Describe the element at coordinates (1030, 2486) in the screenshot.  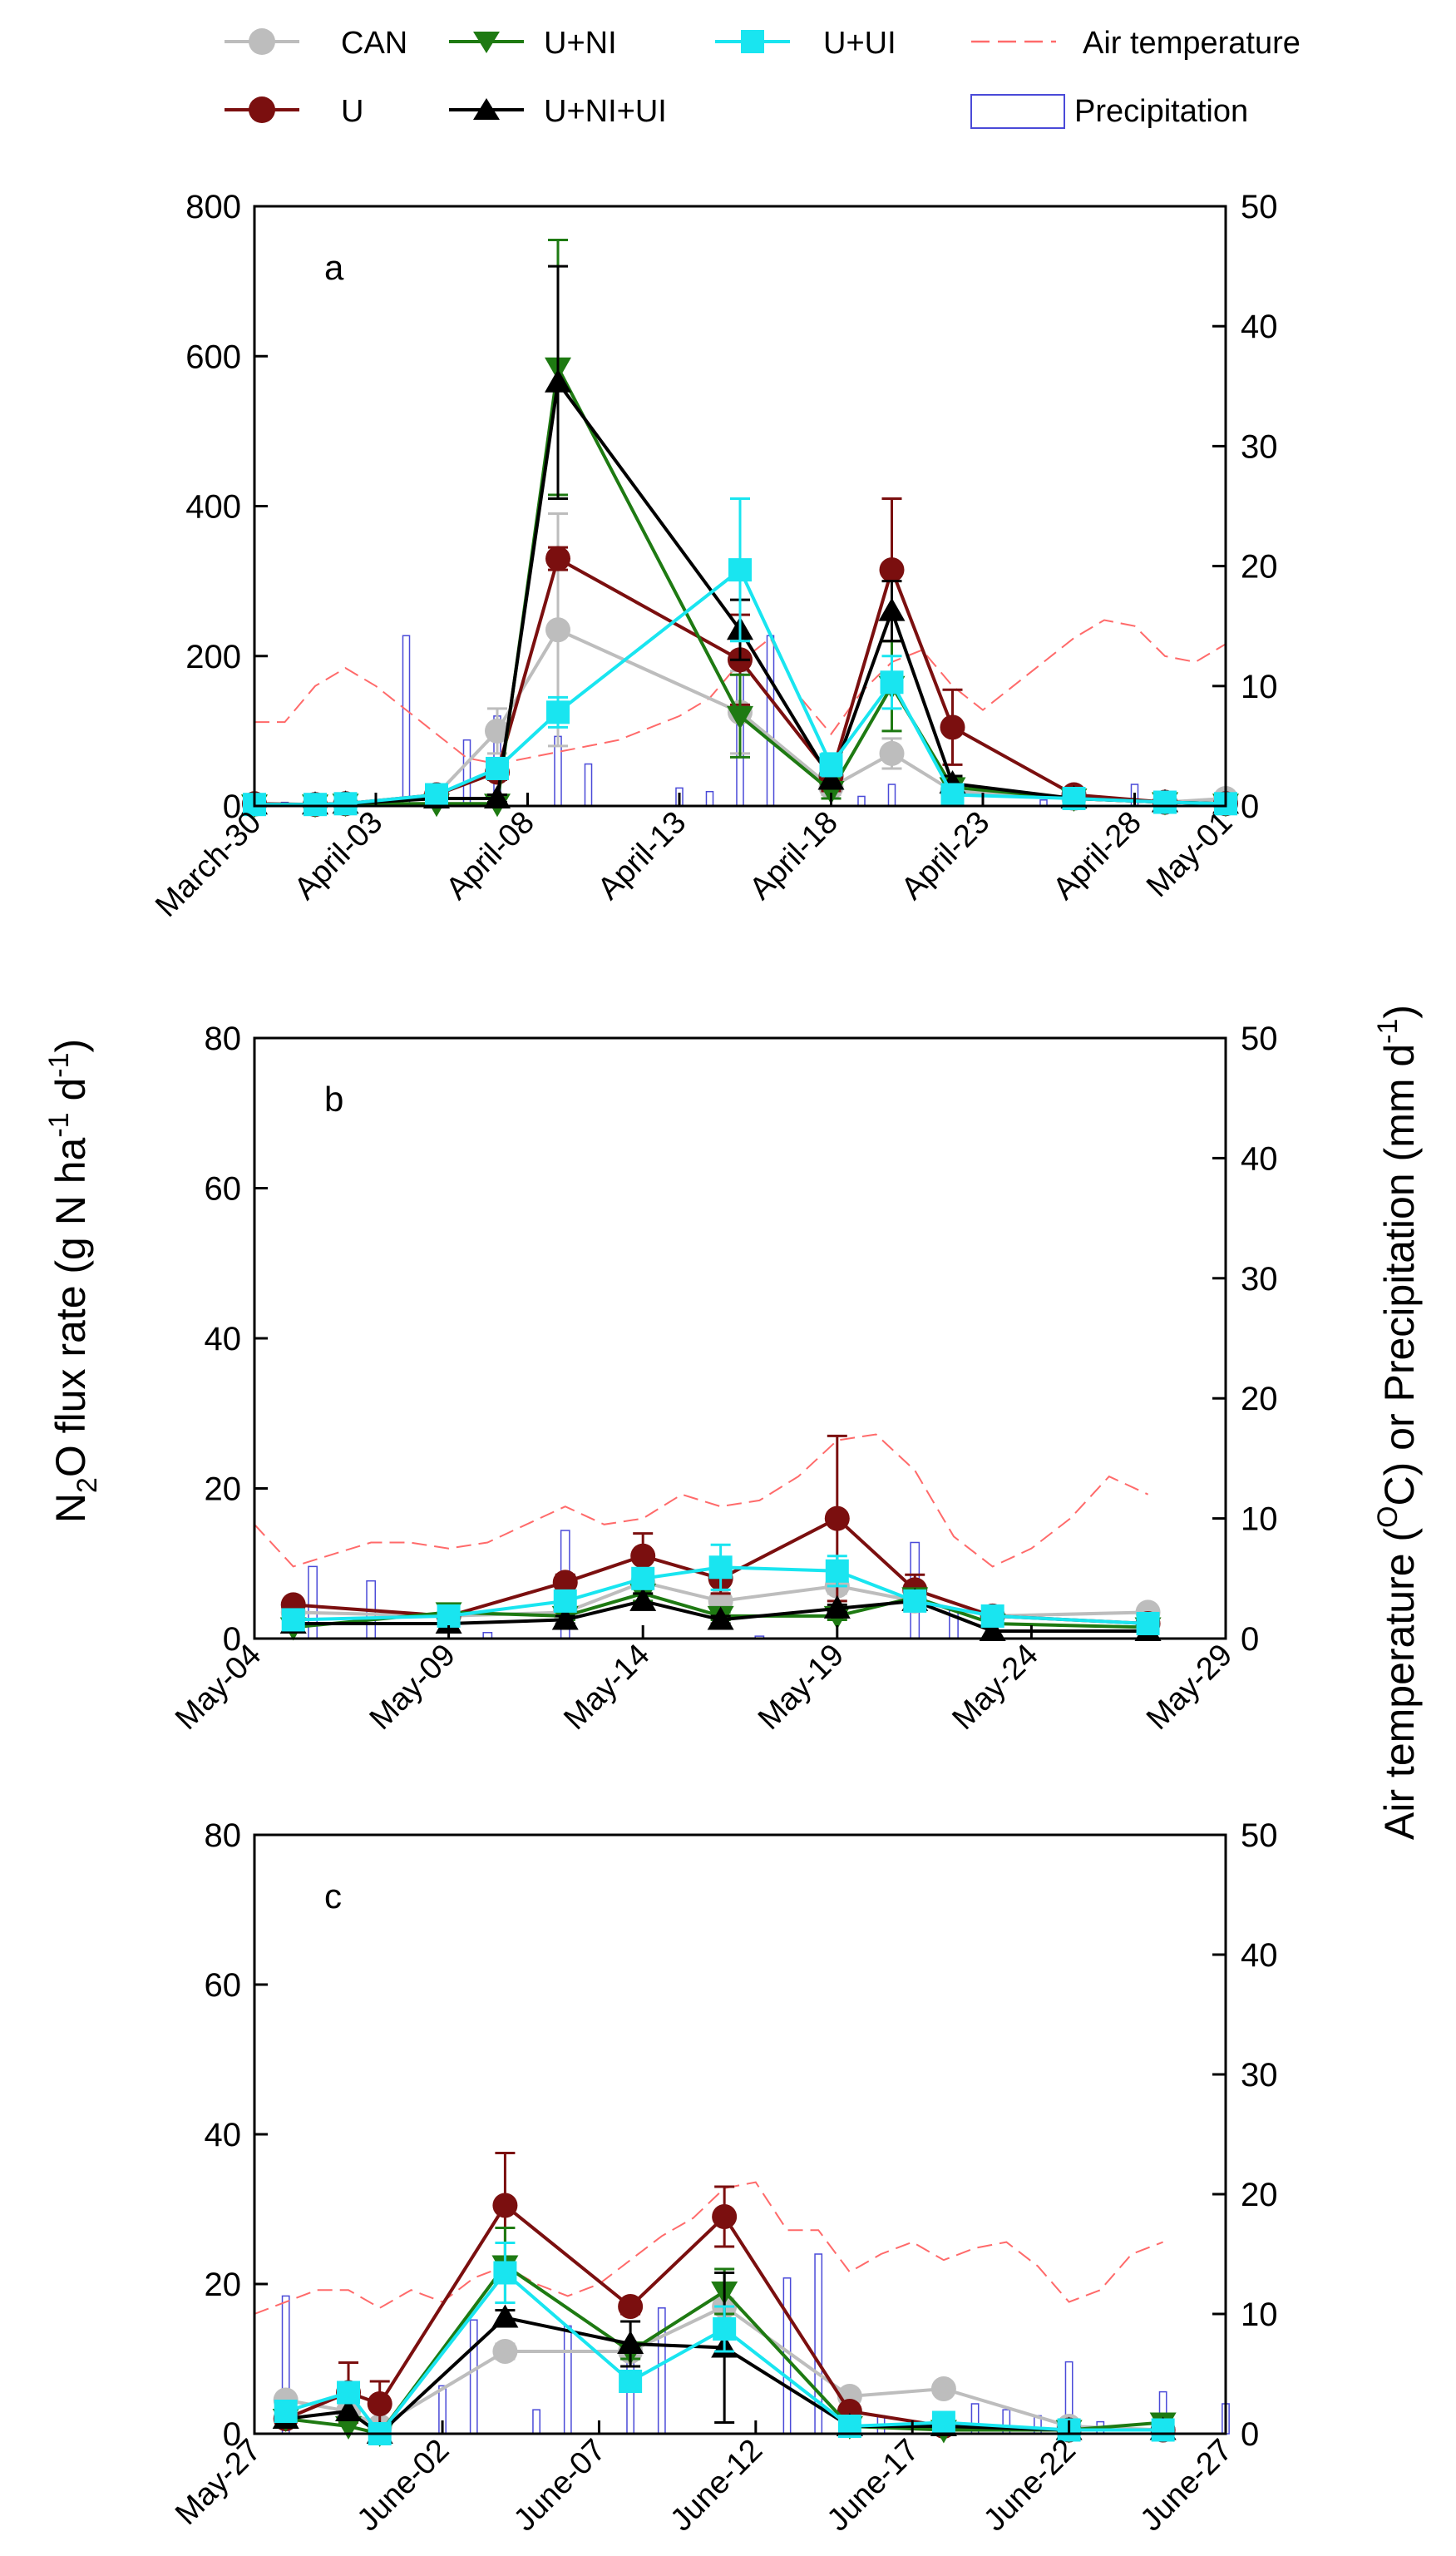
I see `x-tick-label: June-22` at that location.